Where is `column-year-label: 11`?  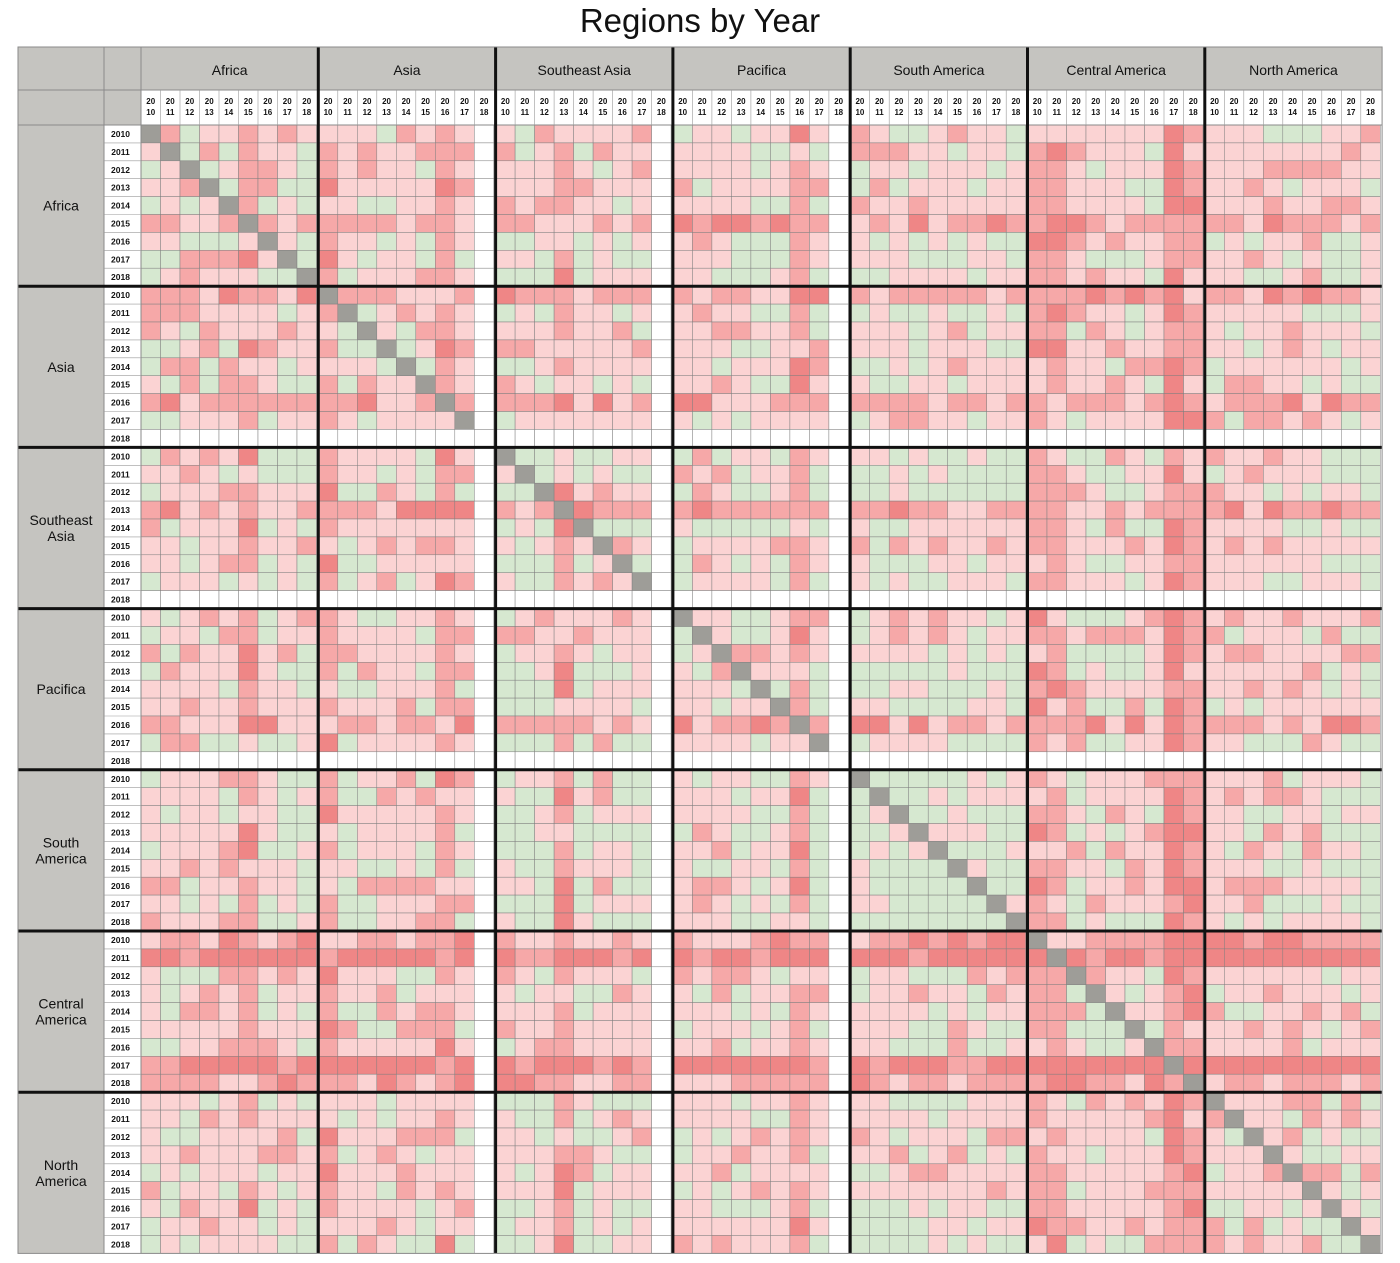 column-year-label: 11 is located at coordinates (1234, 112).